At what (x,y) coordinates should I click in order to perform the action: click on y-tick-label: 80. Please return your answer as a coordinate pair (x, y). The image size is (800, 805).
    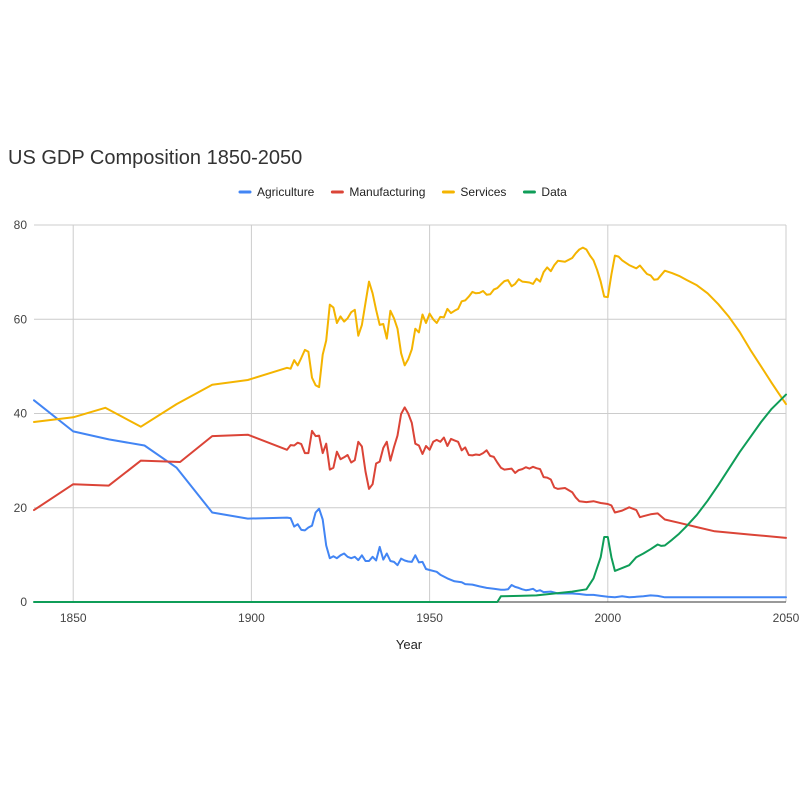
    Looking at the image, I should click on (21, 225).